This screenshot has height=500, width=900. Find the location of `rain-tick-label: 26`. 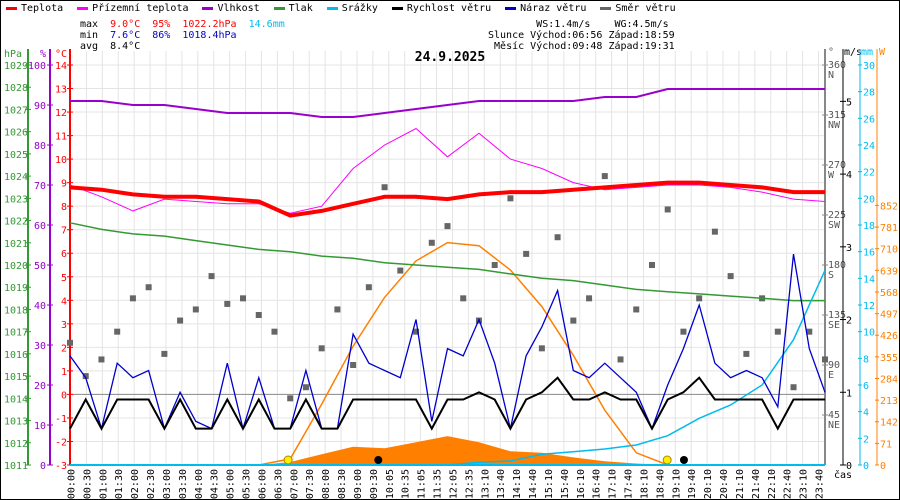

rain-tick-label: 26 is located at coordinates (869, 119).